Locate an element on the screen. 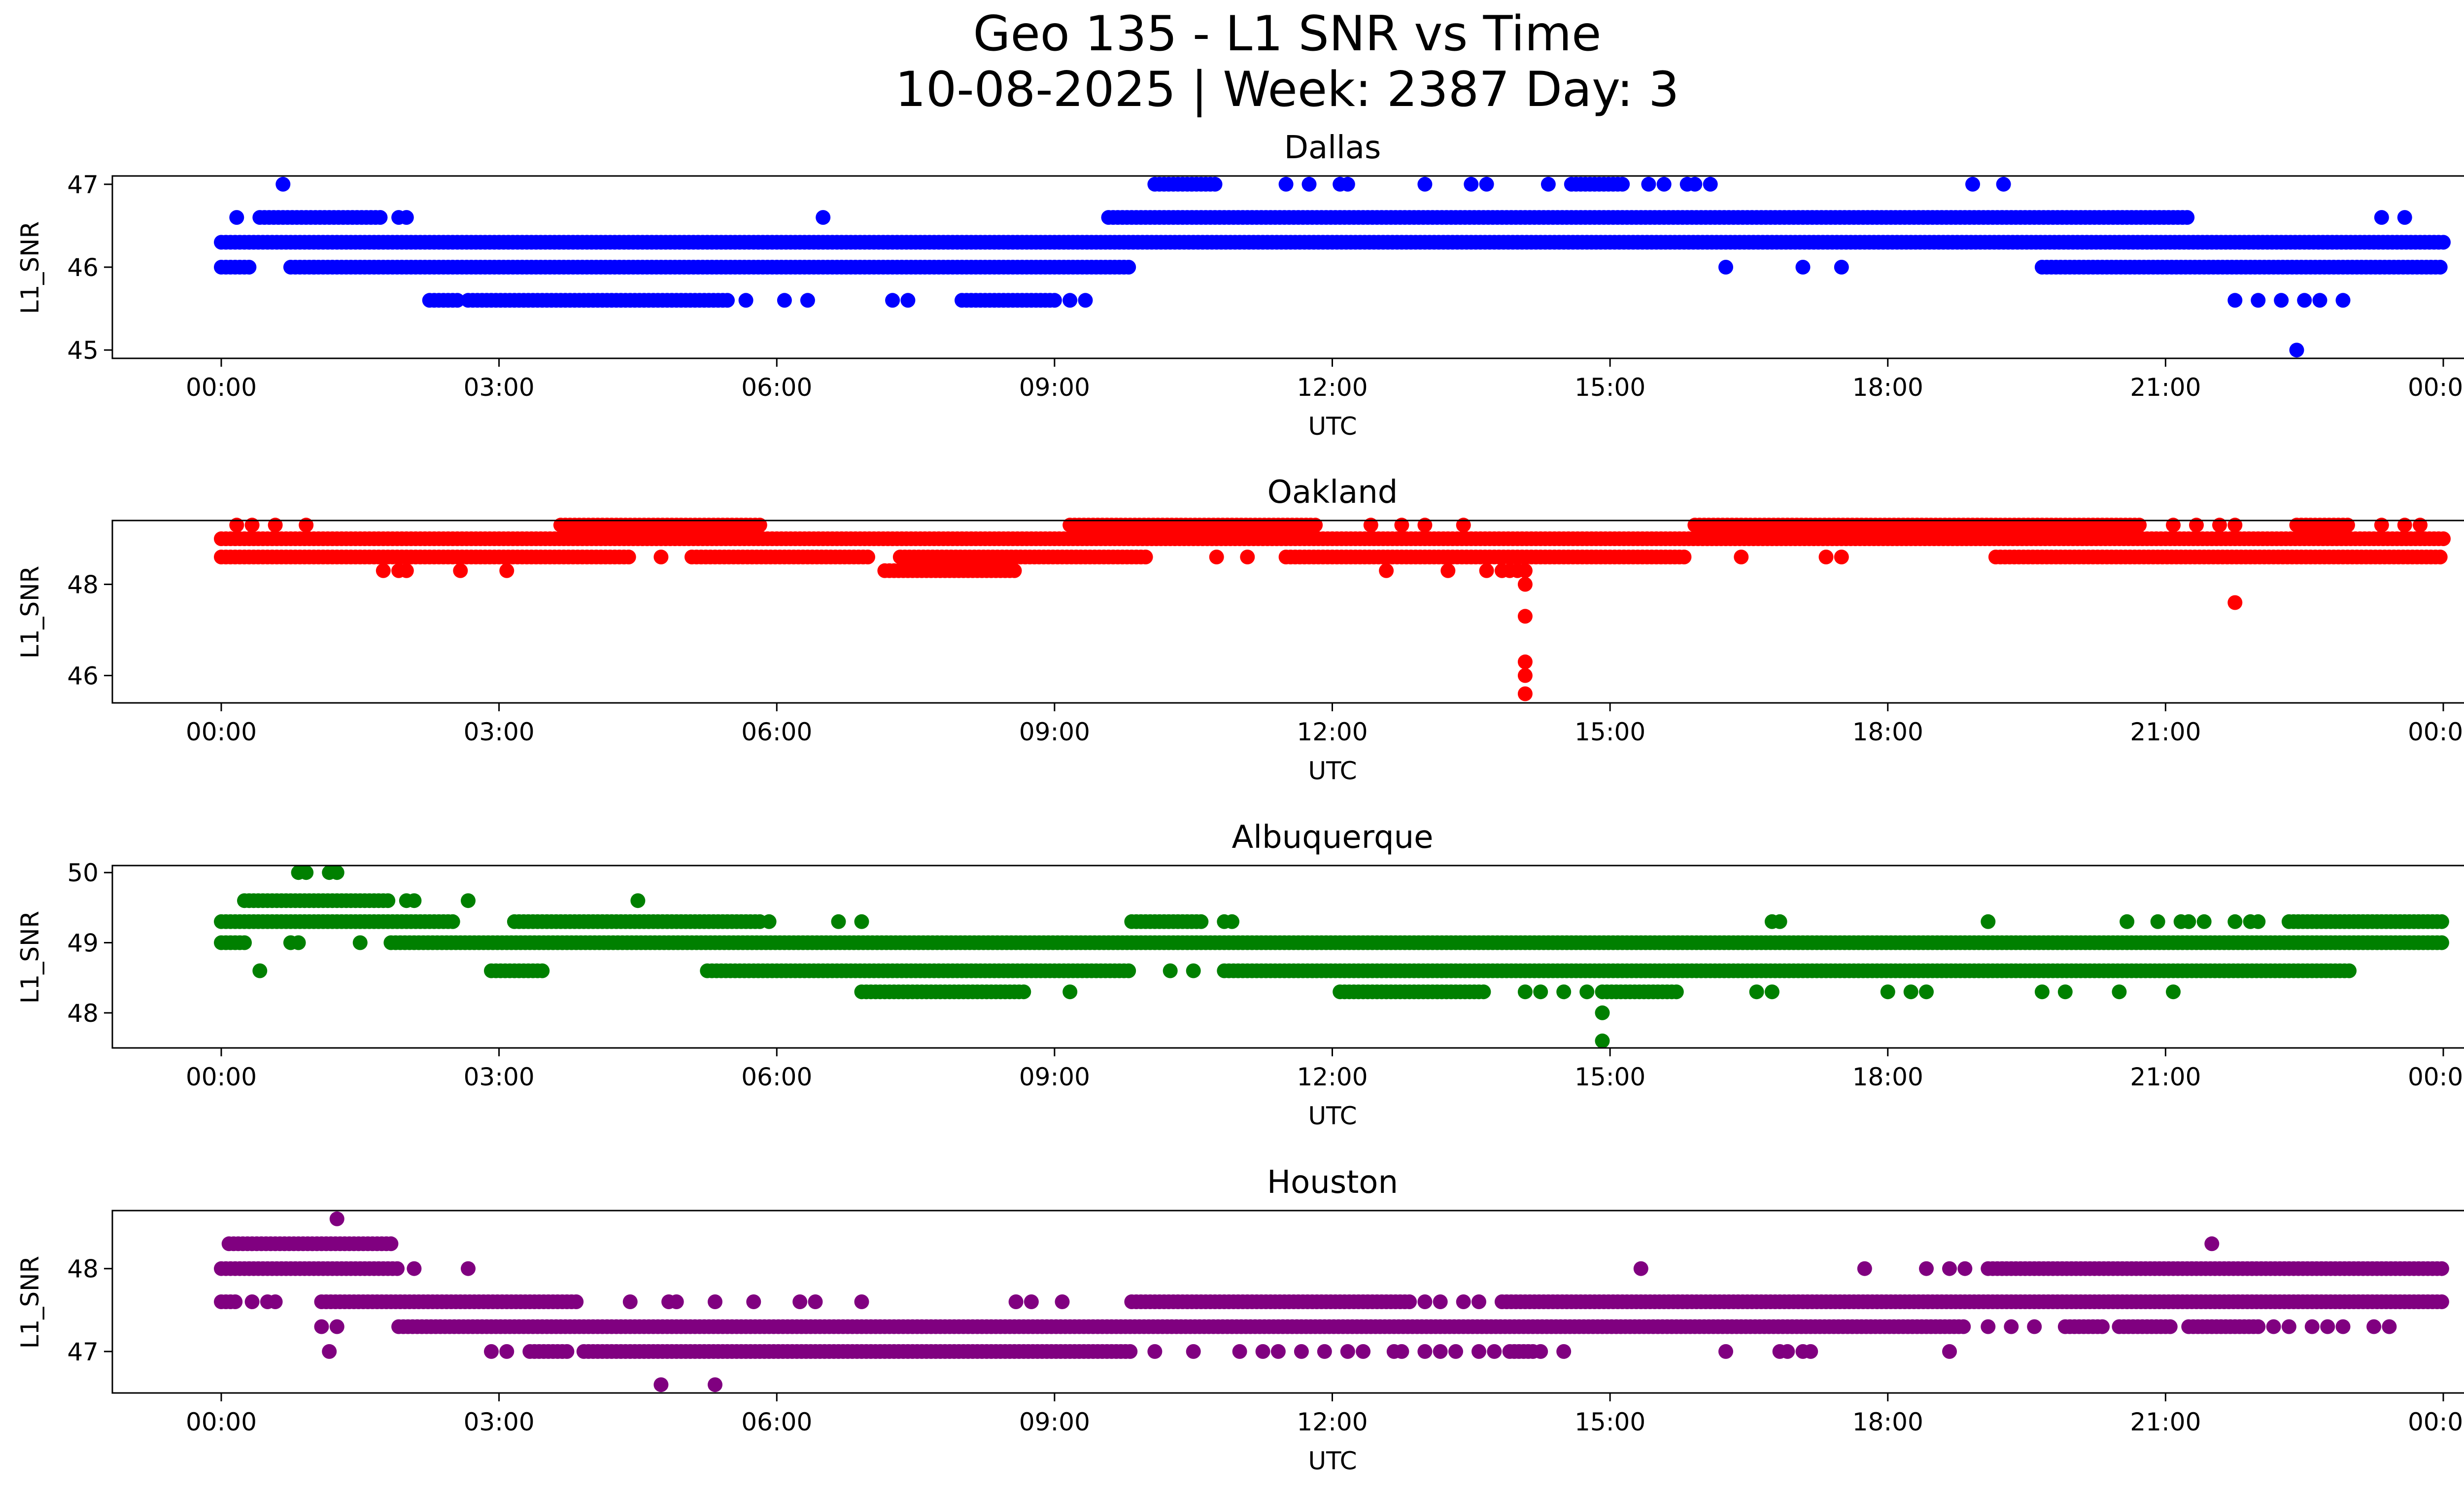  x-tick-label: 06:00 is located at coordinates (776, 1077).